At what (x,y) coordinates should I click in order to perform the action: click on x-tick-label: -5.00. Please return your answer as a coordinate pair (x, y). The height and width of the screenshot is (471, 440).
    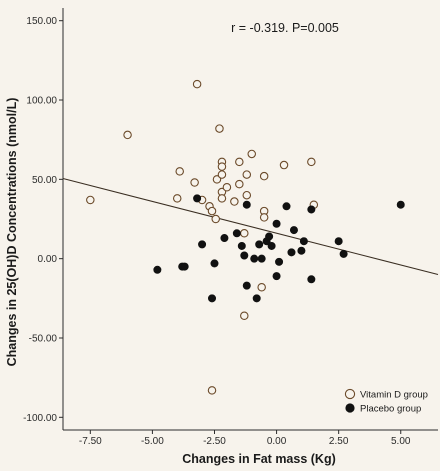
    Looking at the image, I should click on (152, 441).